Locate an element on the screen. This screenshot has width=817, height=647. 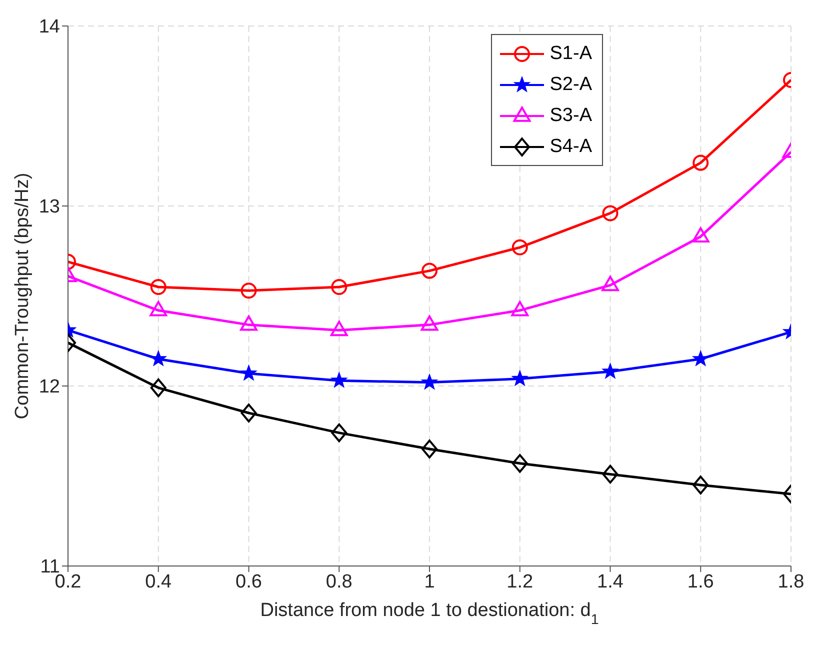
x-tick-label: 1 is located at coordinates (429, 581).